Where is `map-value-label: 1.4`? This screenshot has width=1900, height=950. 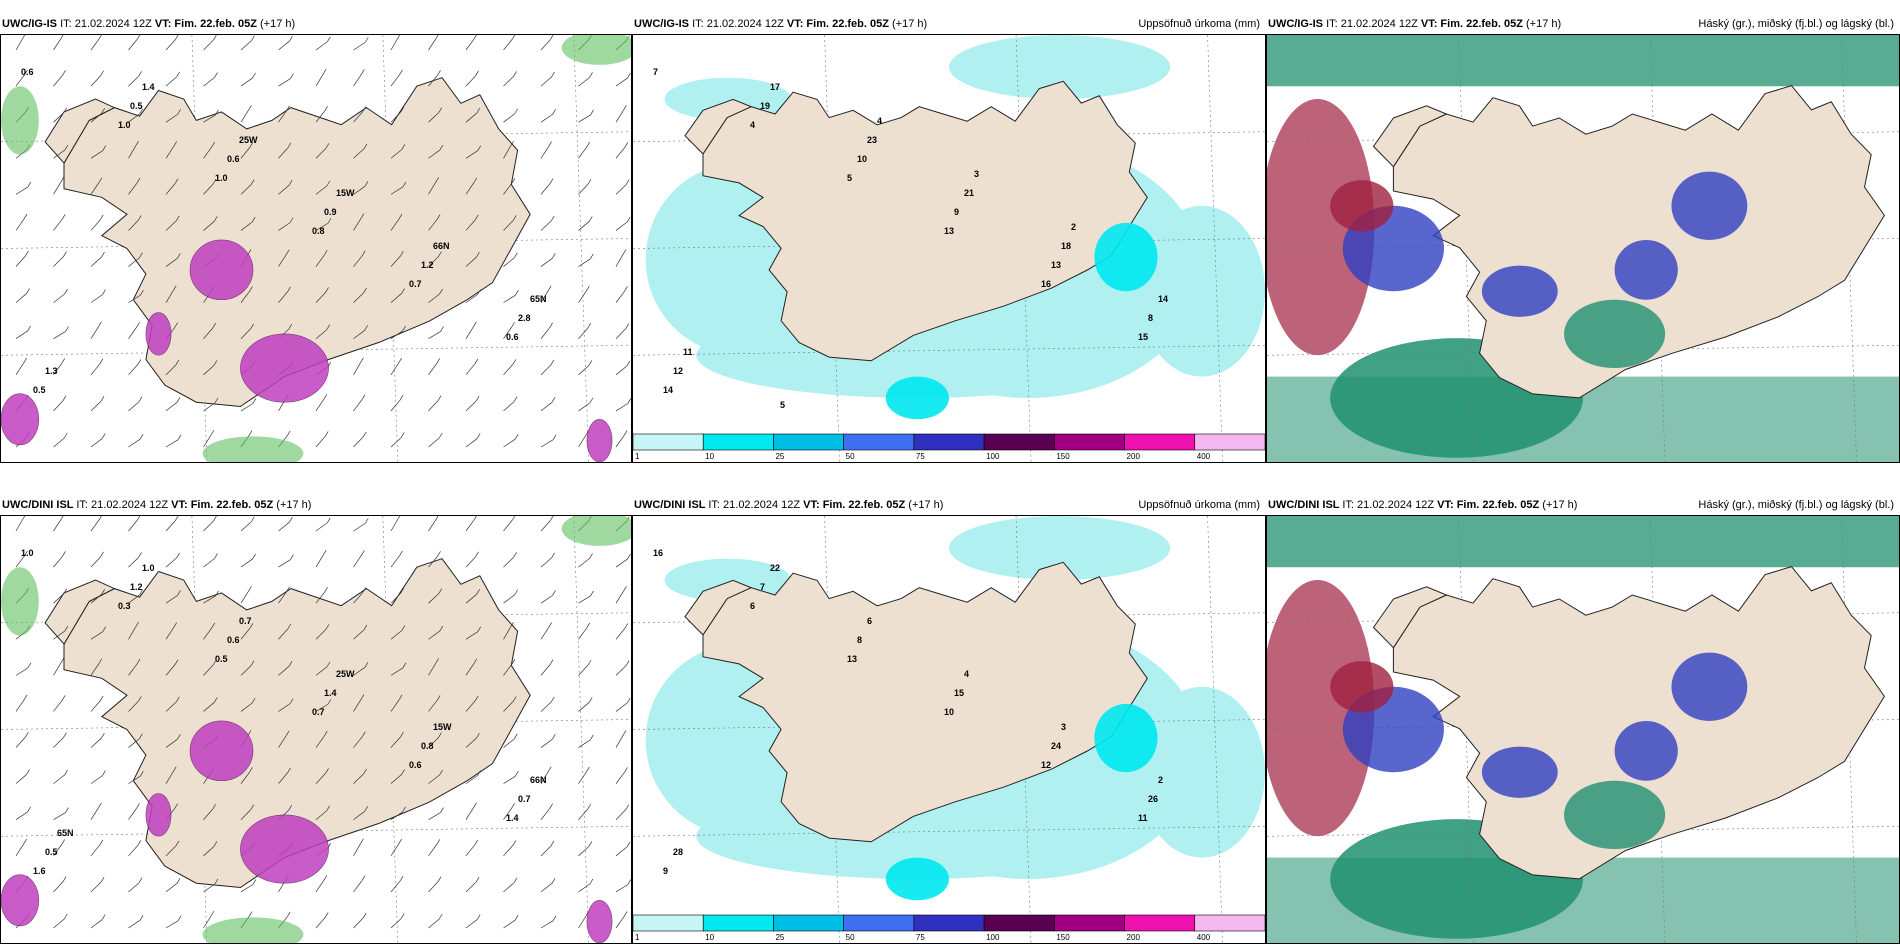 map-value-label: 1.4 is located at coordinates (512, 818).